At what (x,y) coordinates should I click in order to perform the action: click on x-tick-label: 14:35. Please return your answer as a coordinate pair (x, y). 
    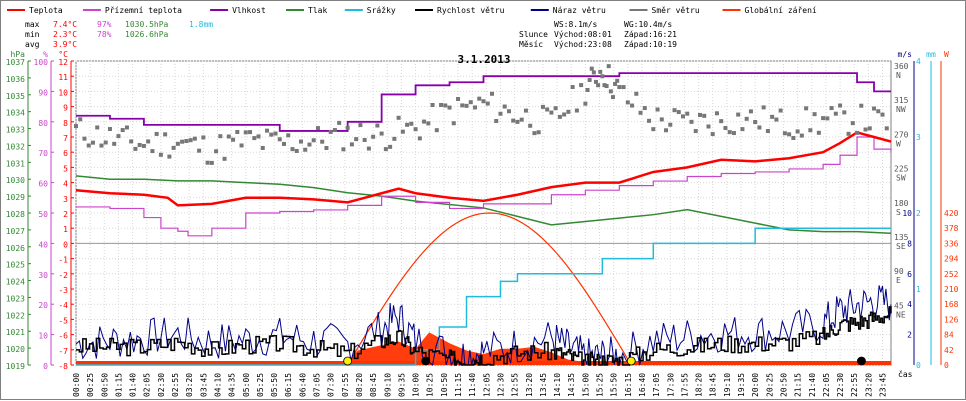
    Looking at the image, I should click on (571, 385).